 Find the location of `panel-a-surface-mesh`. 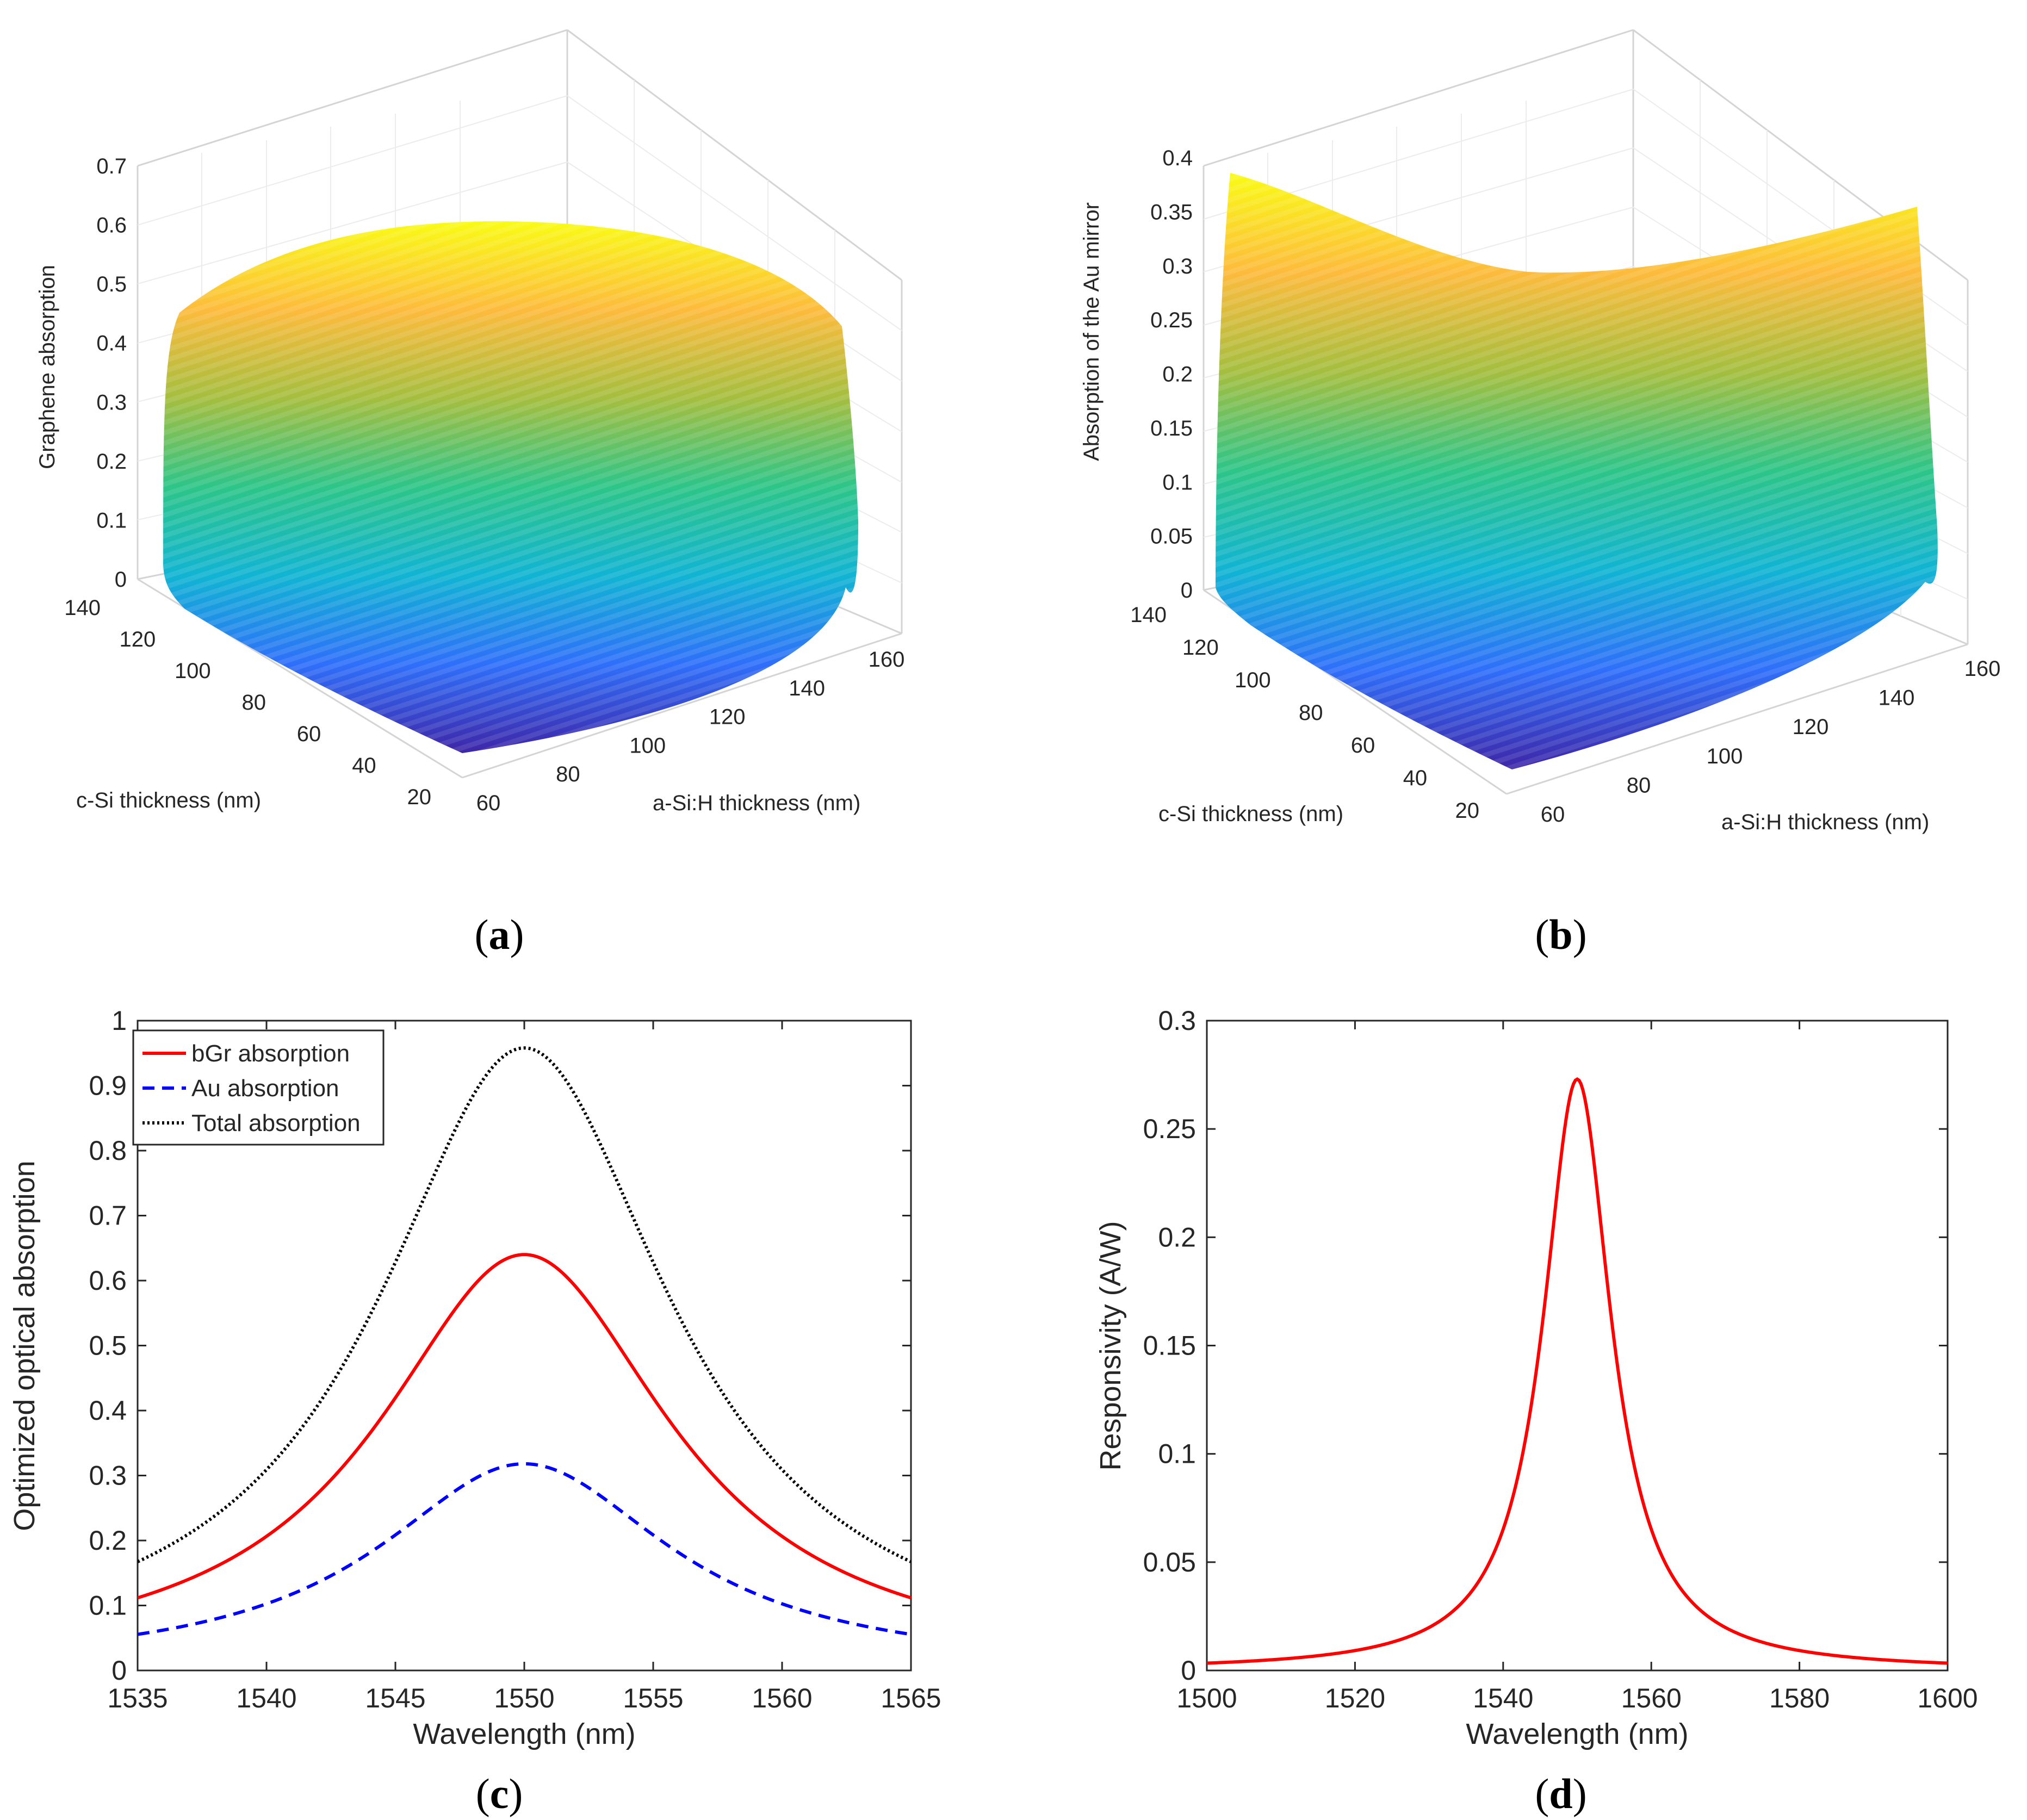

panel-a-surface-mesh is located at coordinates (510, 487).